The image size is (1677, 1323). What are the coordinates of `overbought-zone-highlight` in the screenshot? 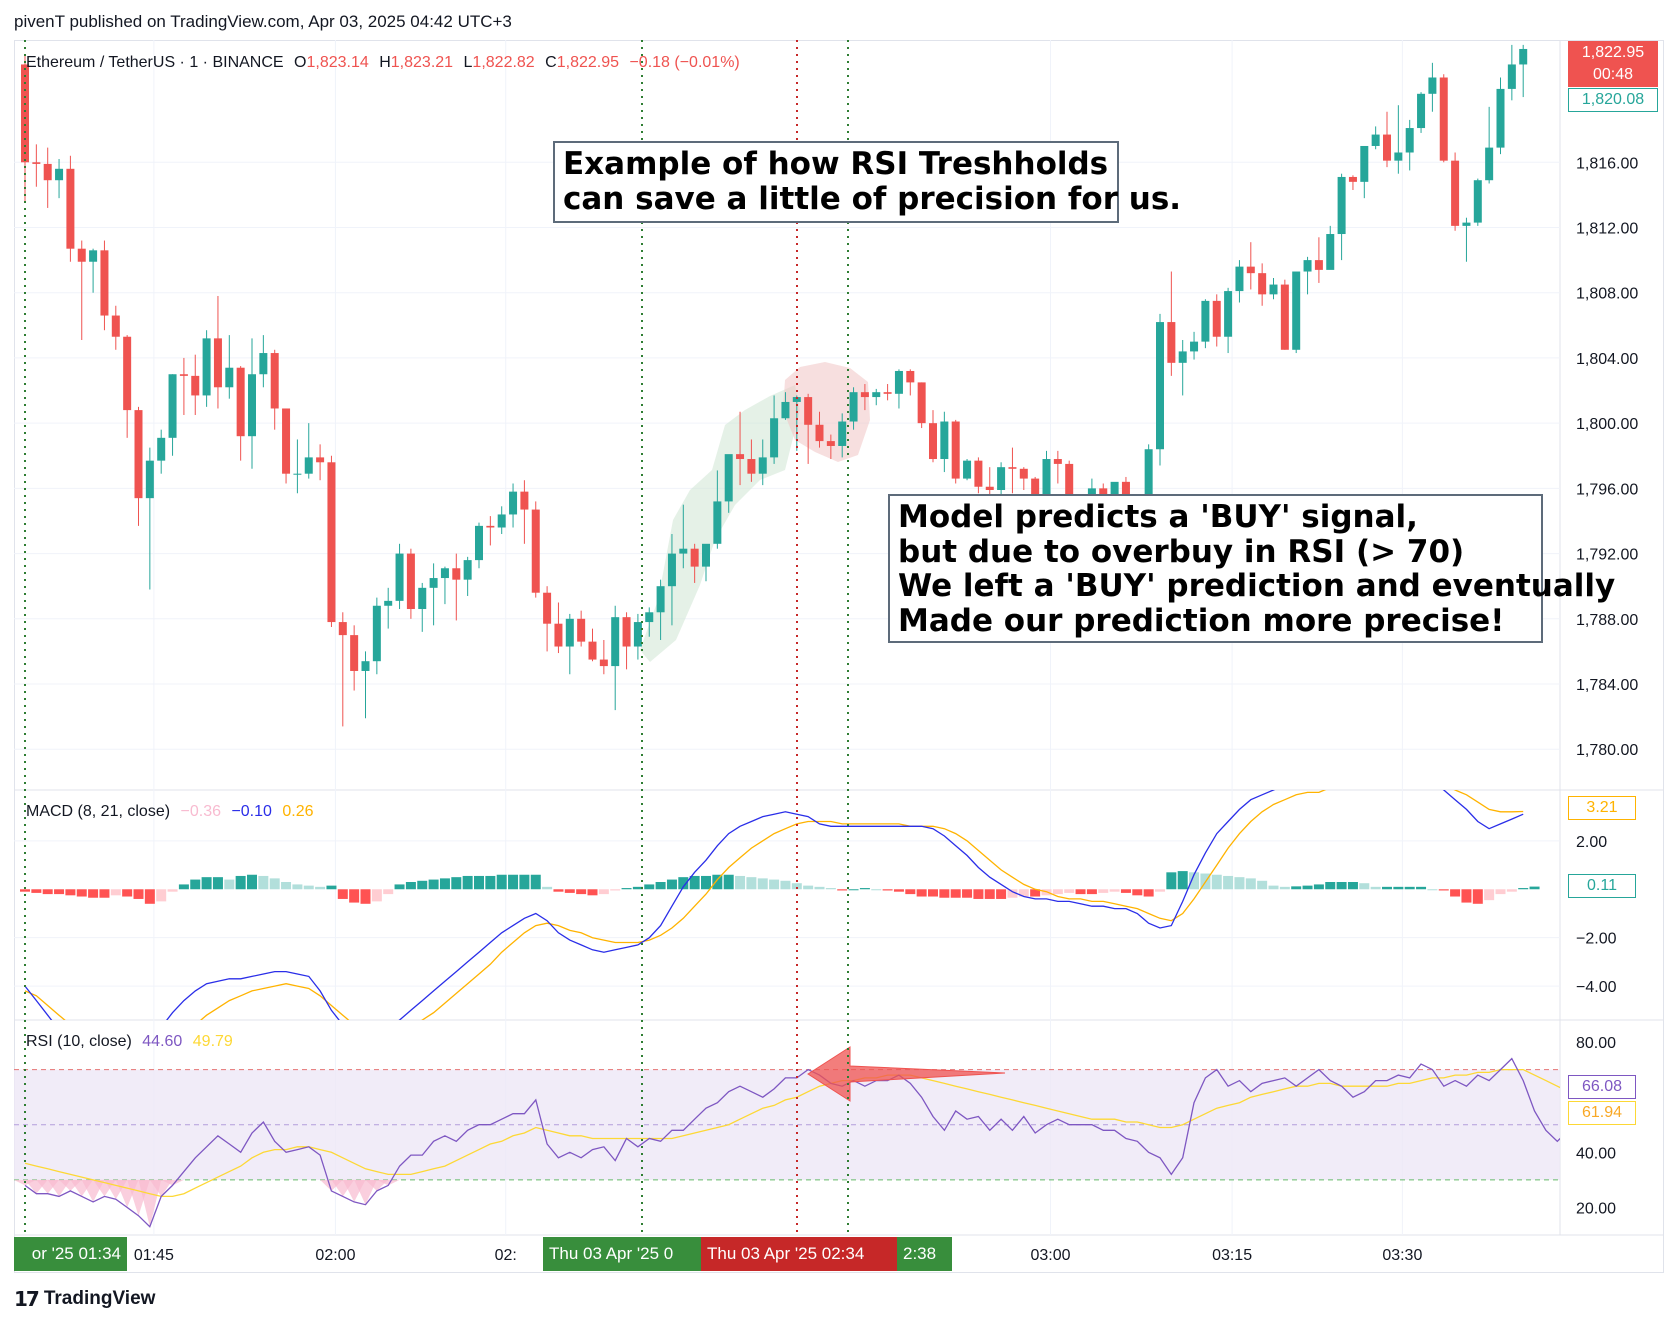 It's located at (826, 412).